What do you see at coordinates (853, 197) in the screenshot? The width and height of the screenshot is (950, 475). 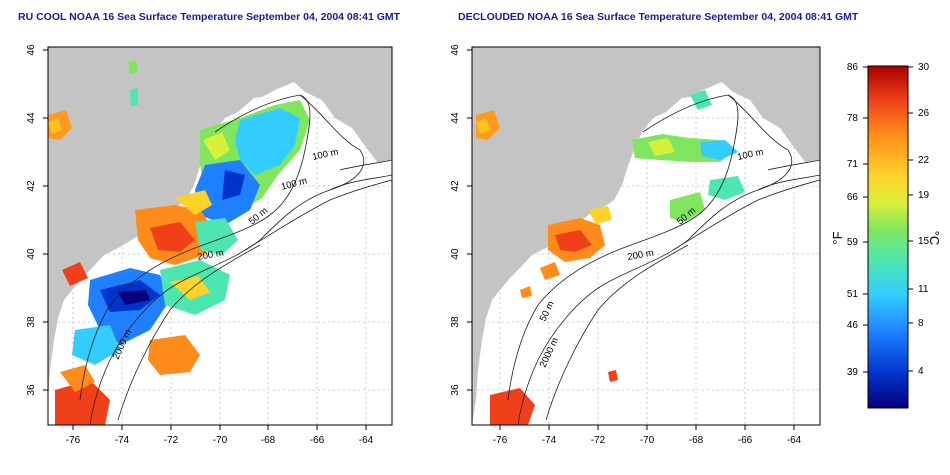 I see `f-tick: 66` at bounding box center [853, 197].